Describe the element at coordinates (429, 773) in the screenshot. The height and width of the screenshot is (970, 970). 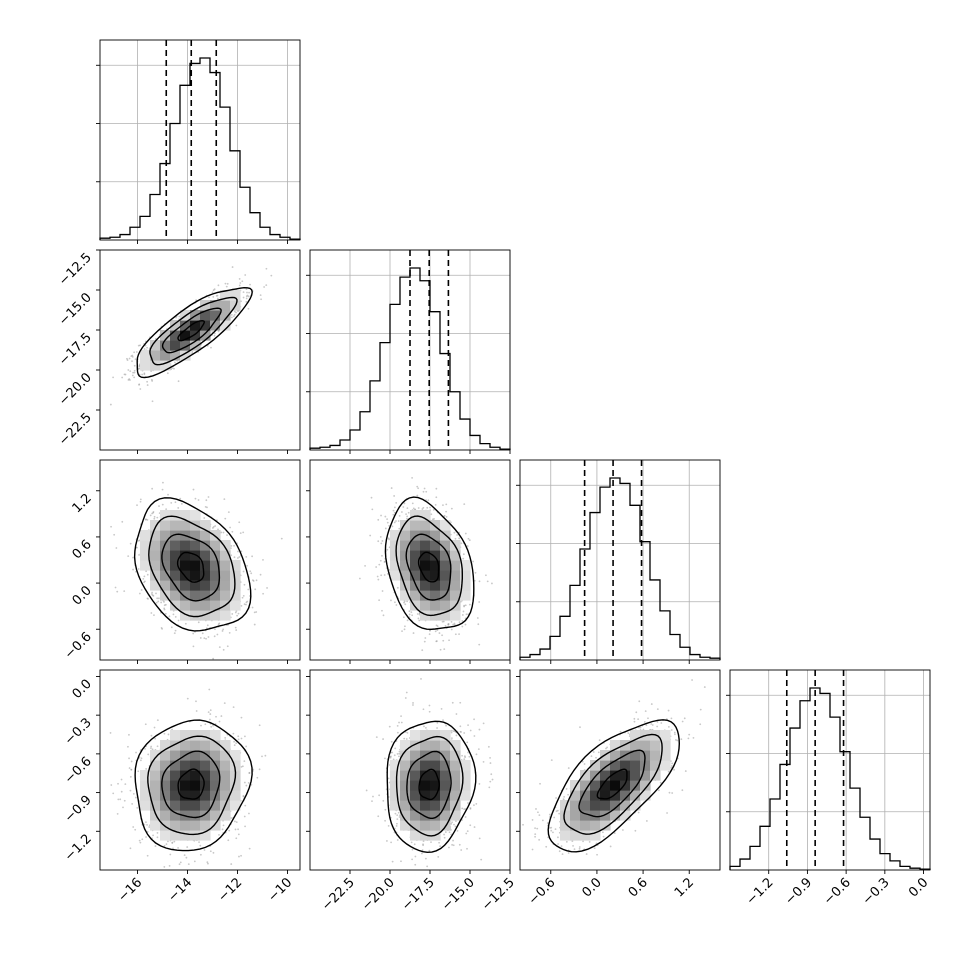
I see `panel-content` at that location.